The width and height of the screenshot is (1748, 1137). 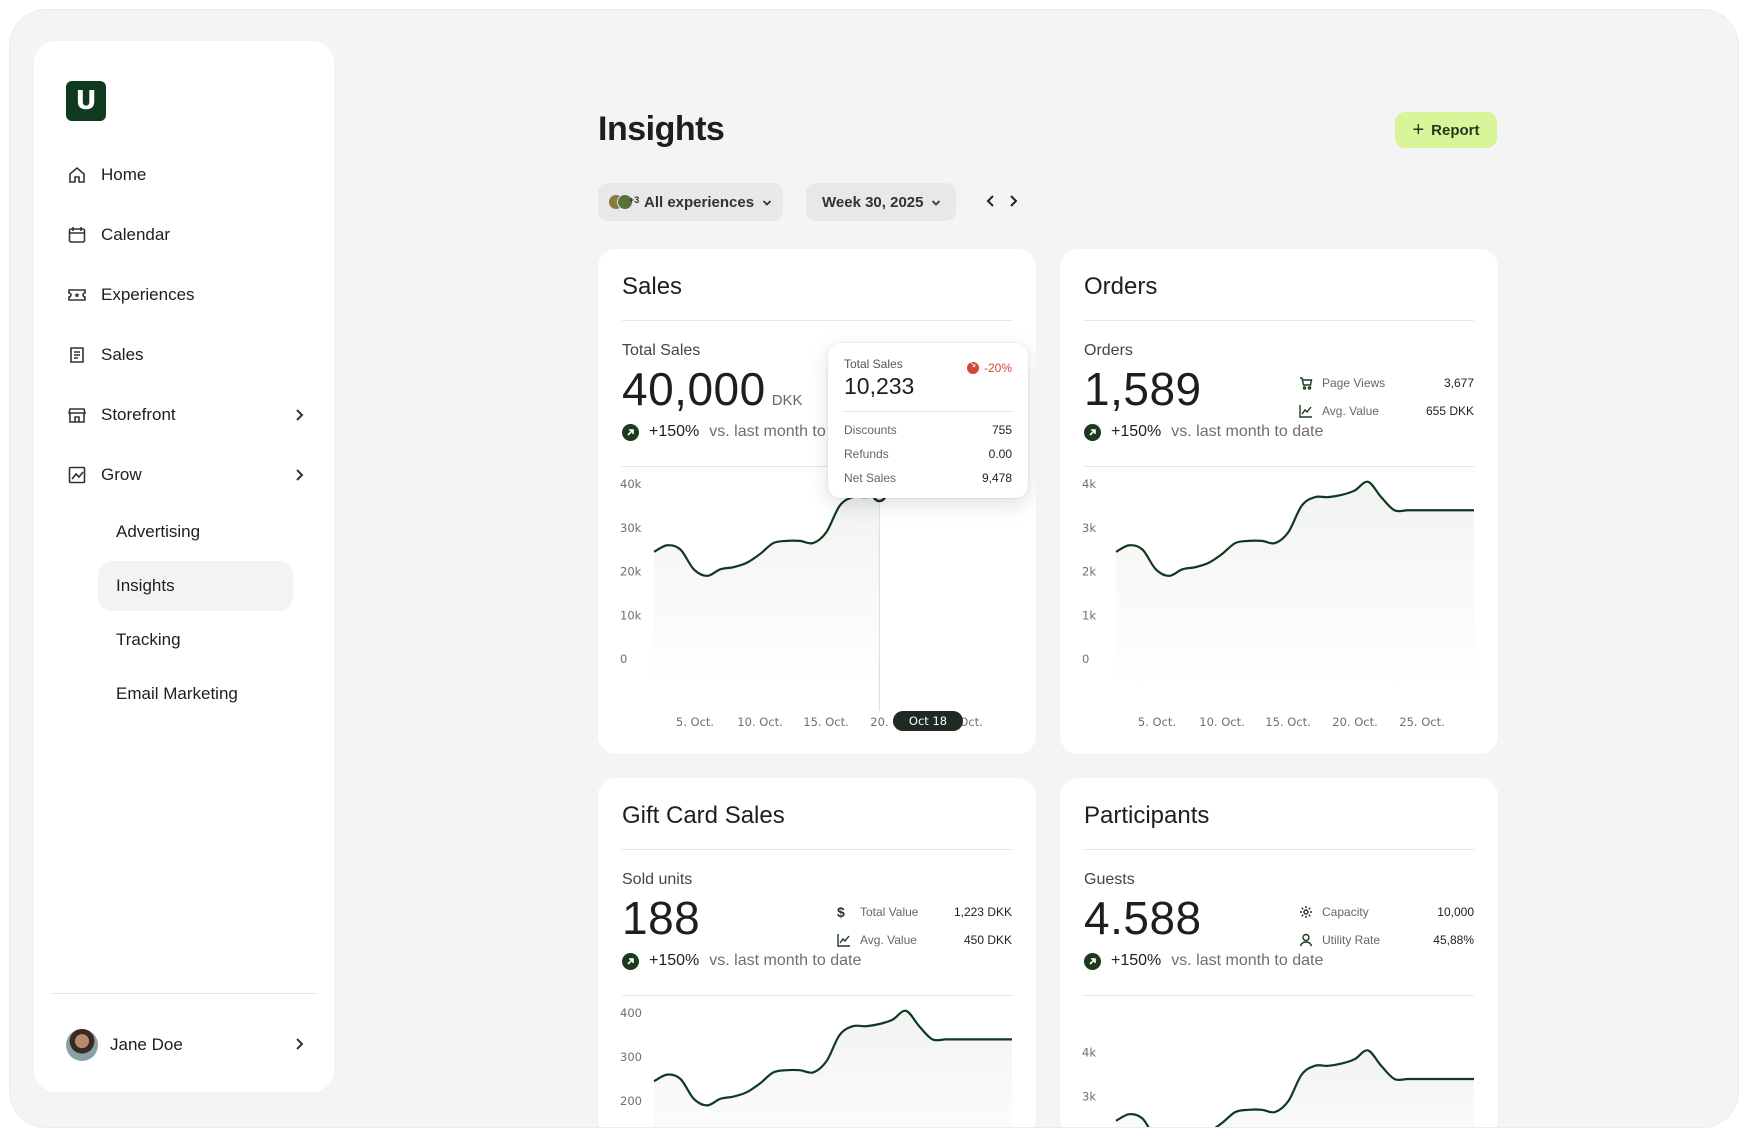 I want to click on y-tick-label: 200, so click(x=631, y=1101).